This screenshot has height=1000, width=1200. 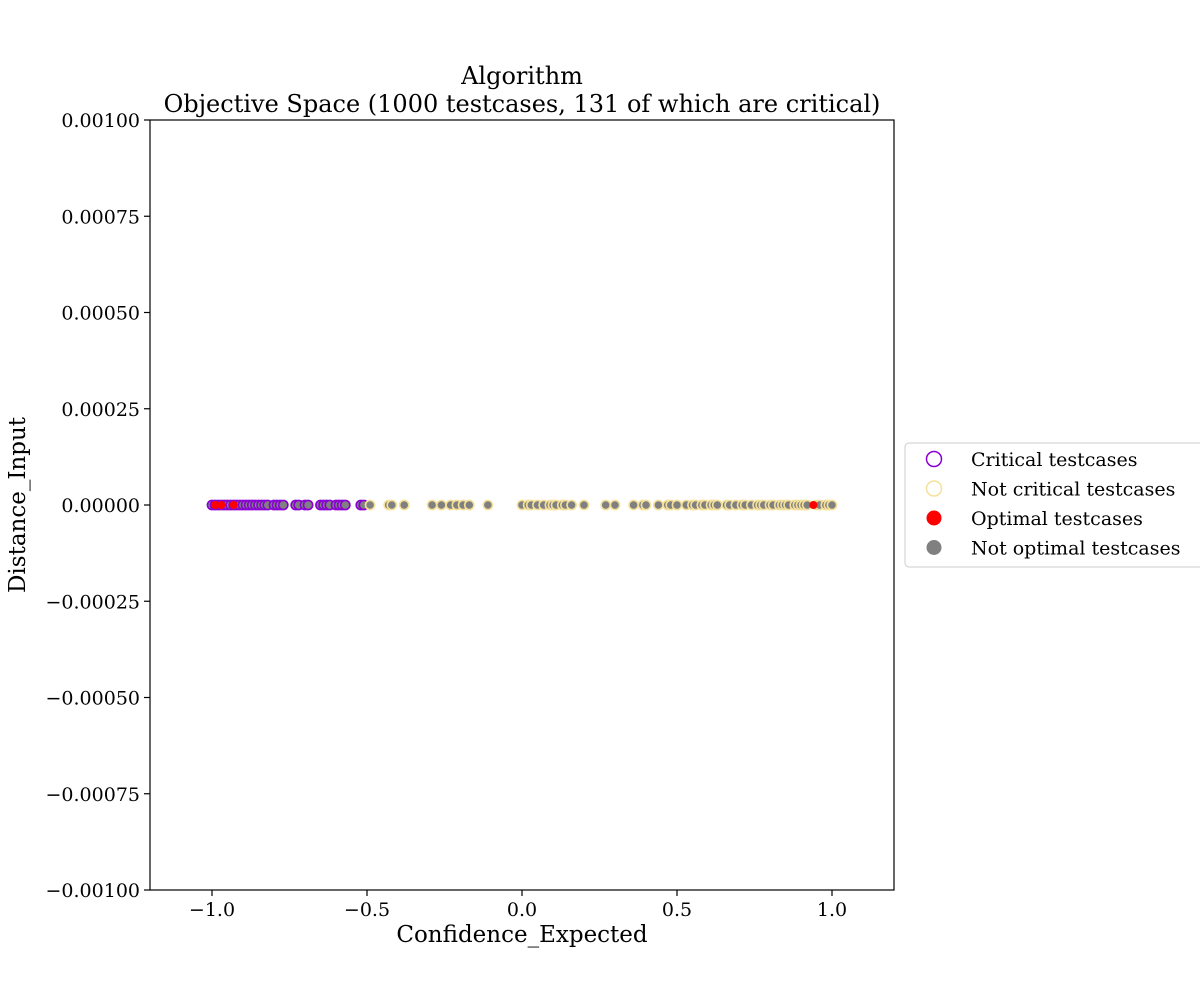 What do you see at coordinates (521, 76) in the screenshot?
I see `chart-title: Algorithm` at bounding box center [521, 76].